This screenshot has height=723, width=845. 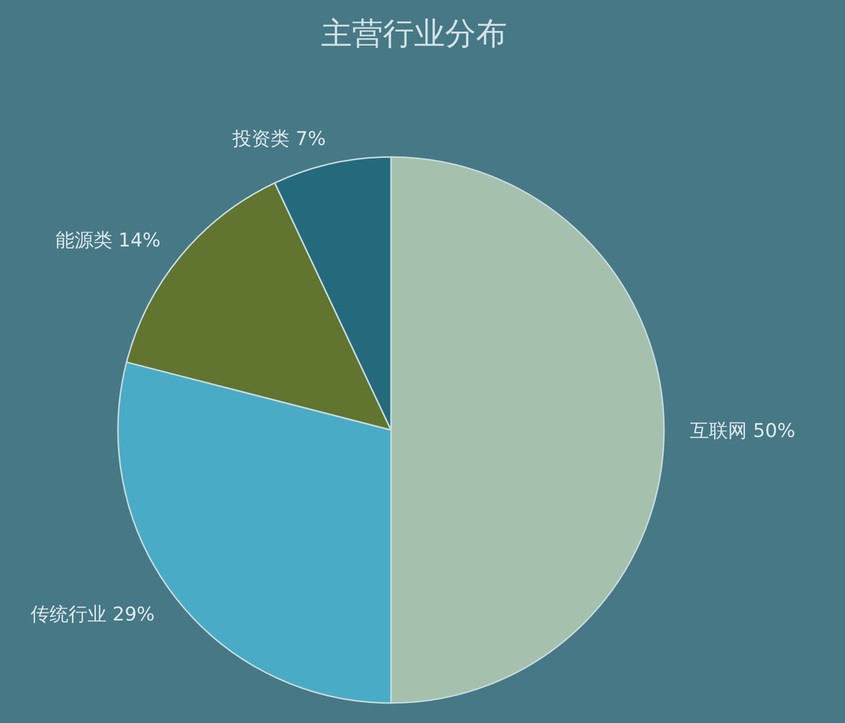 I want to click on slice-label: 传统行业 29%, so click(x=92, y=614).